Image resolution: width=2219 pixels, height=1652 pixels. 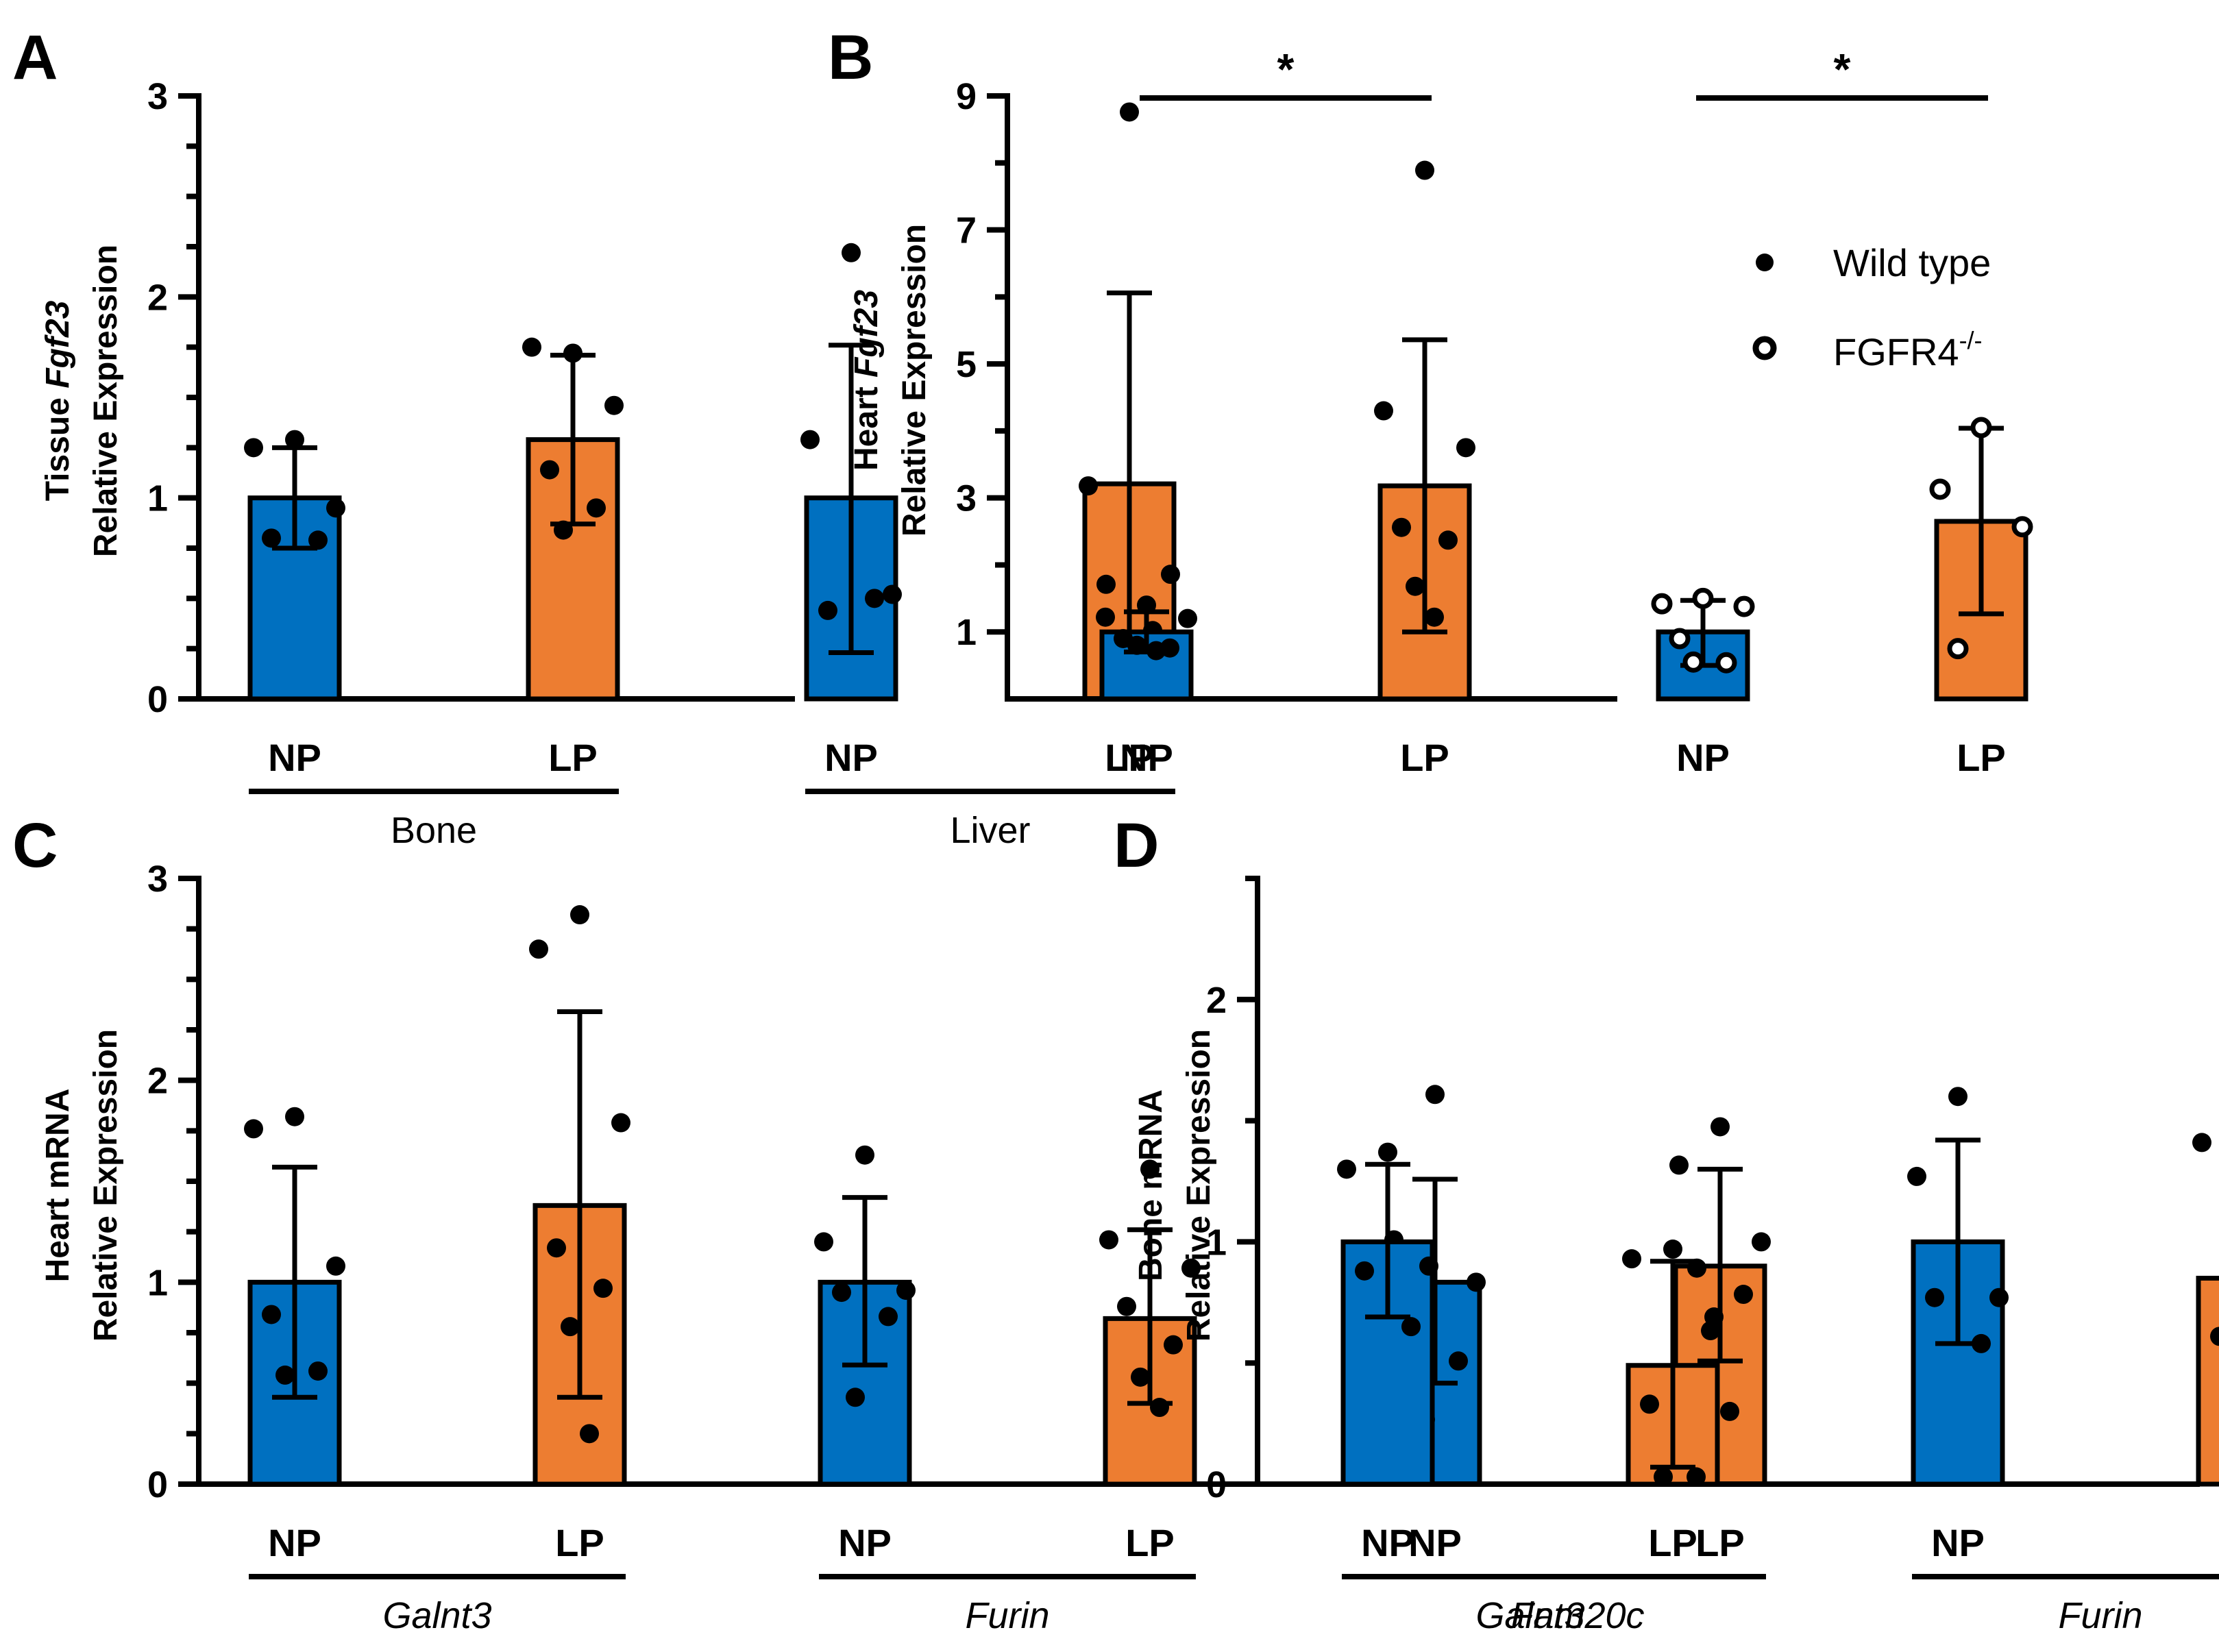 What do you see at coordinates (58, 445) in the screenshot?
I see `y-axis-title-line1: Tissue` at bounding box center [58, 445].